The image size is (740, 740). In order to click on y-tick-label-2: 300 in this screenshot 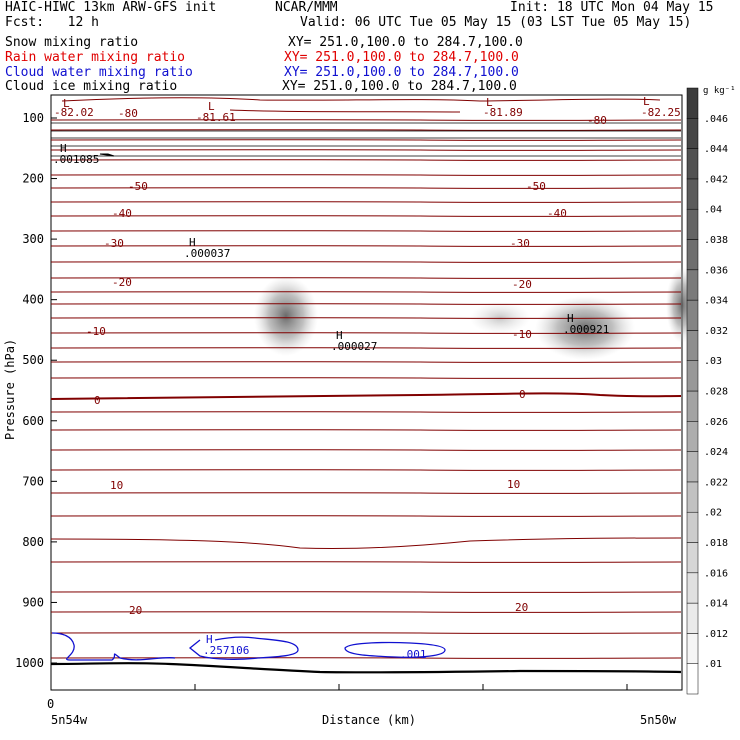, I will do `click(33, 239)`.